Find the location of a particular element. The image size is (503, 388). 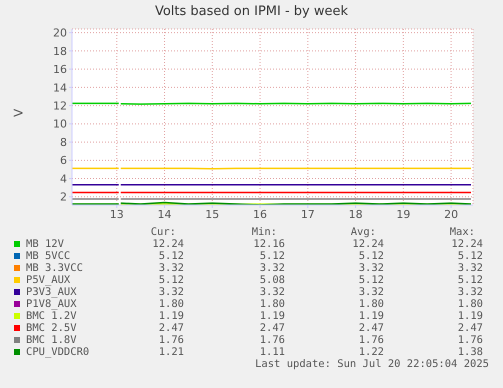

y-tick-label: 6 is located at coordinates (63, 161).